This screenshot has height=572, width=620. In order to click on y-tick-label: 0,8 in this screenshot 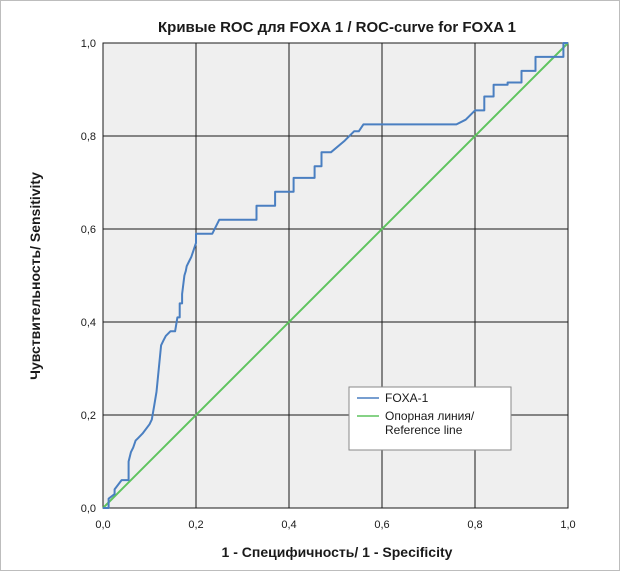, I will do `click(88, 137)`.